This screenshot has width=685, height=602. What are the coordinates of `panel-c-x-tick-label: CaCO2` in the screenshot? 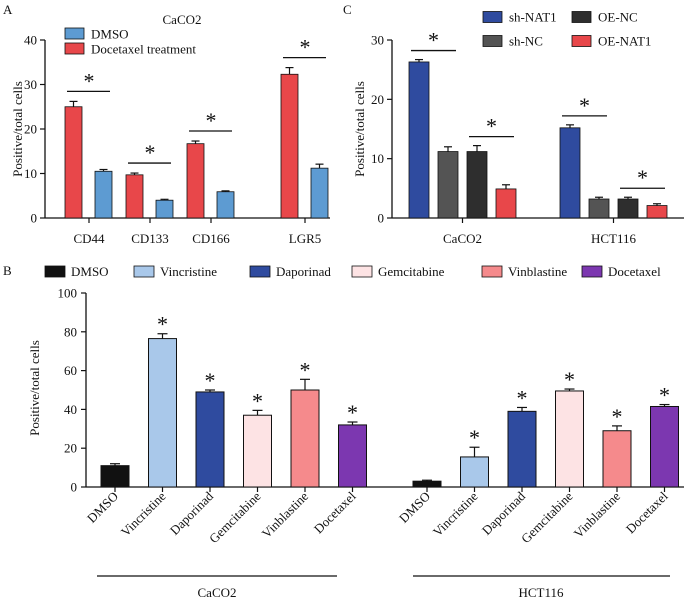 It's located at (462, 238).